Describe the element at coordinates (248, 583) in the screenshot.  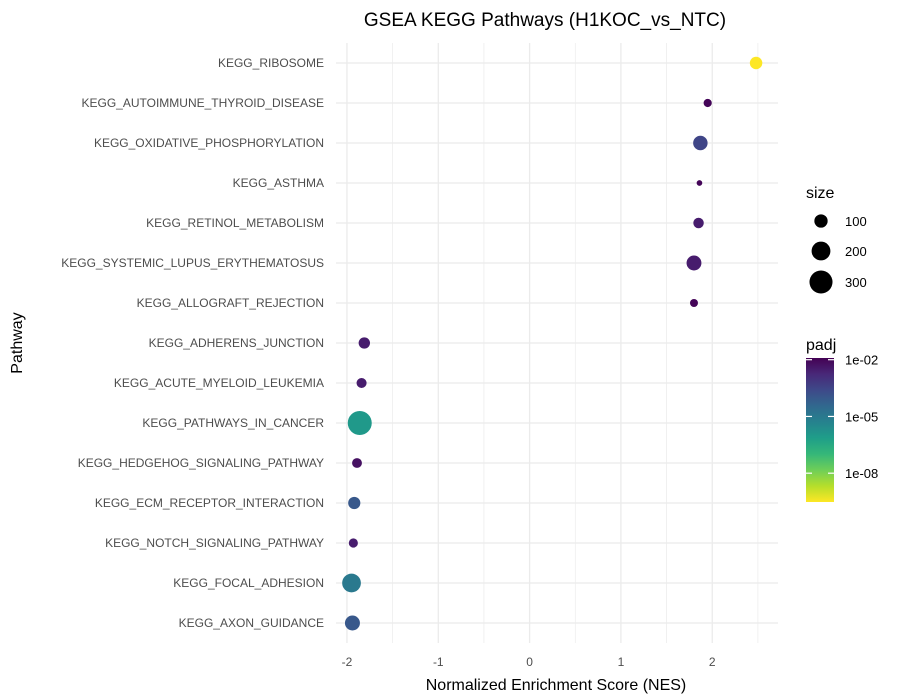
I see `y-tick-label: KEGG_FOCAL_ADHESION` at that location.